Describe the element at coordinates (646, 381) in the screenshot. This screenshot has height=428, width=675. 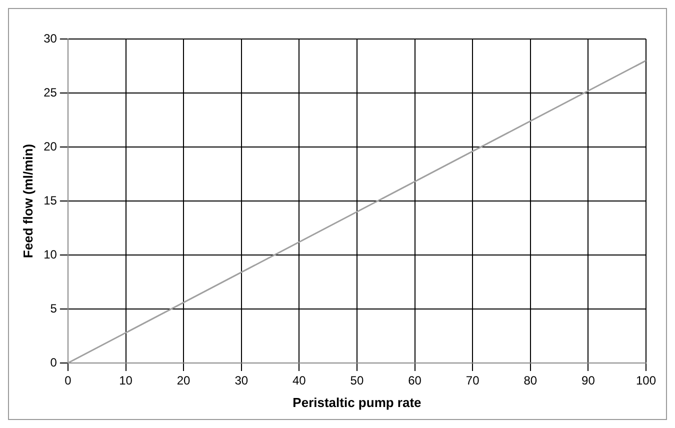
I see `x-tick-label: 100` at that location.